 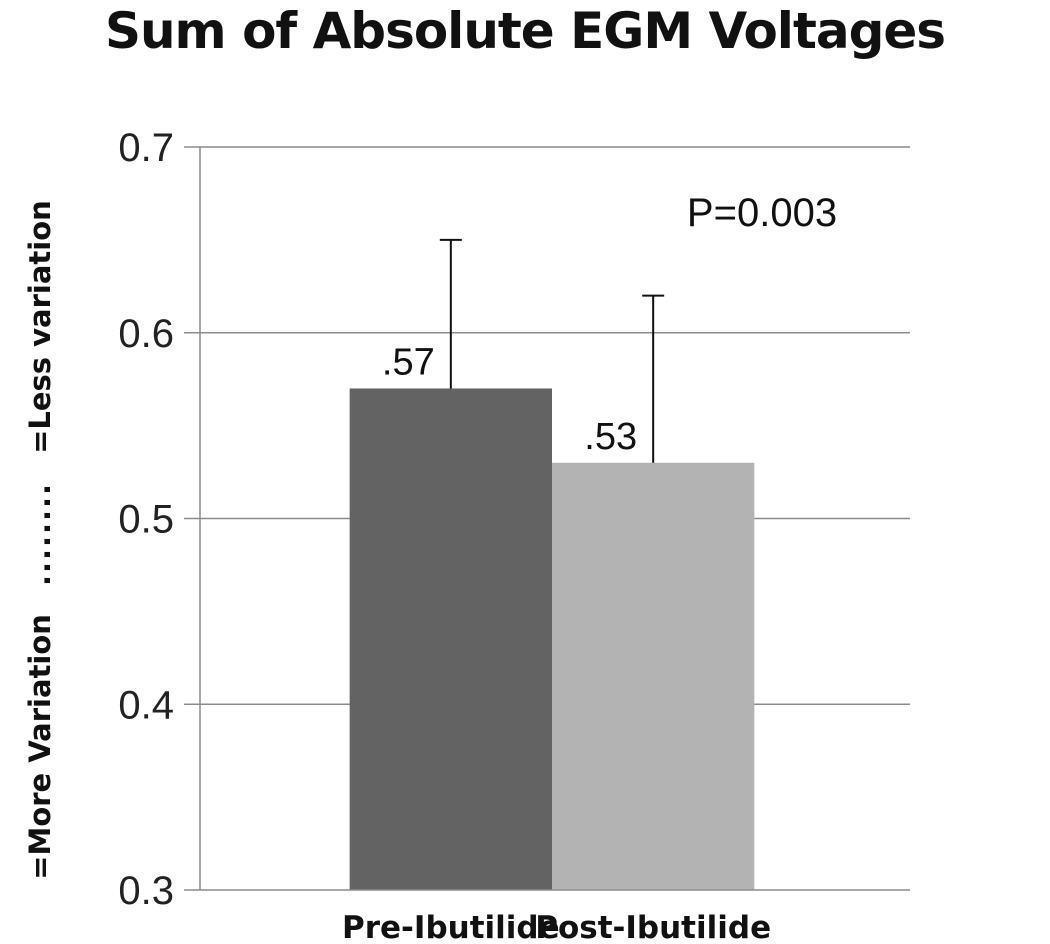 What do you see at coordinates (451, 927) in the screenshot?
I see `x-tick-label: Pre-Ibutilide` at bounding box center [451, 927].